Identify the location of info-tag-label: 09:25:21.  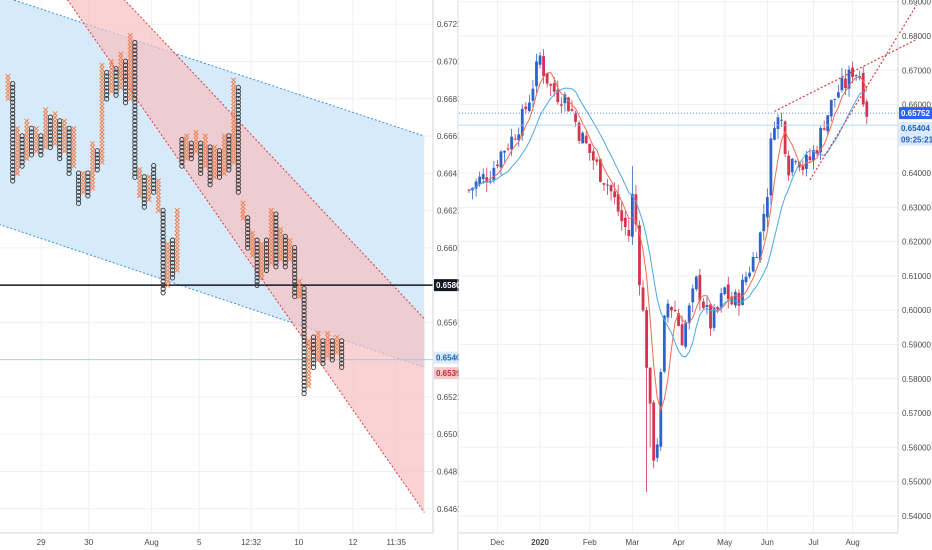
(916, 140).